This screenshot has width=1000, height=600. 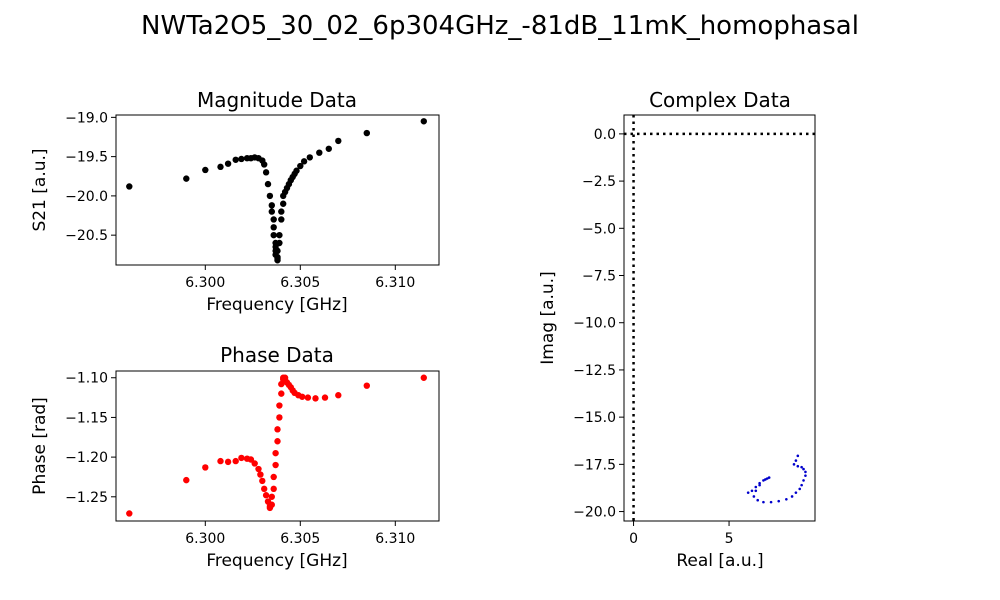 I want to click on complex-x-label: Real [a.u.], so click(x=719, y=561).